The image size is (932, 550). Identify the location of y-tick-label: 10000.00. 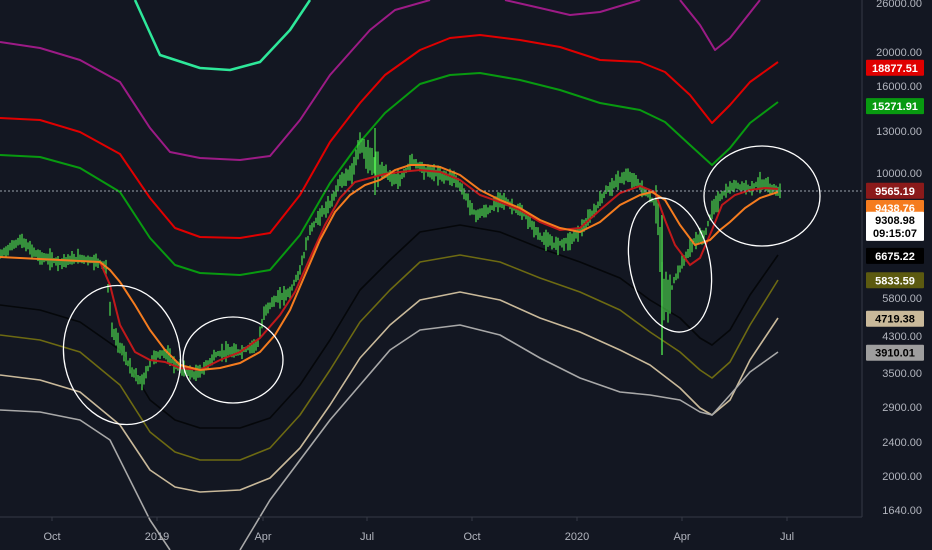
(899, 174).